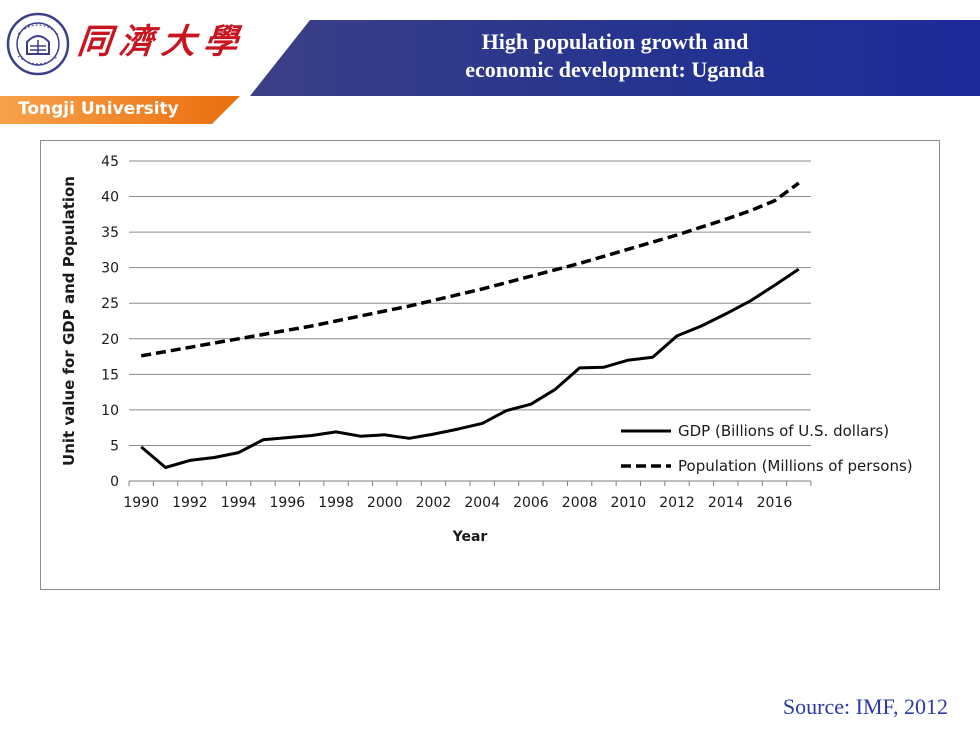 Image resolution: width=980 pixels, height=735 pixels. Describe the element at coordinates (141, 503) in the screenshot. I see `x-tick-label: 1990` at that location.